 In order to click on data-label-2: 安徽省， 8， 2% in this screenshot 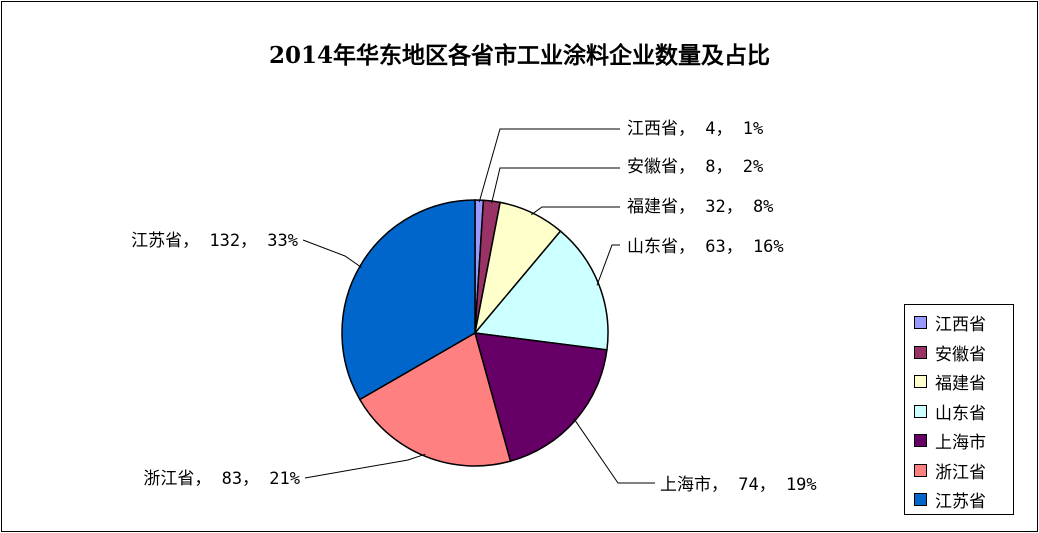, I will do `click(695, 167)`.